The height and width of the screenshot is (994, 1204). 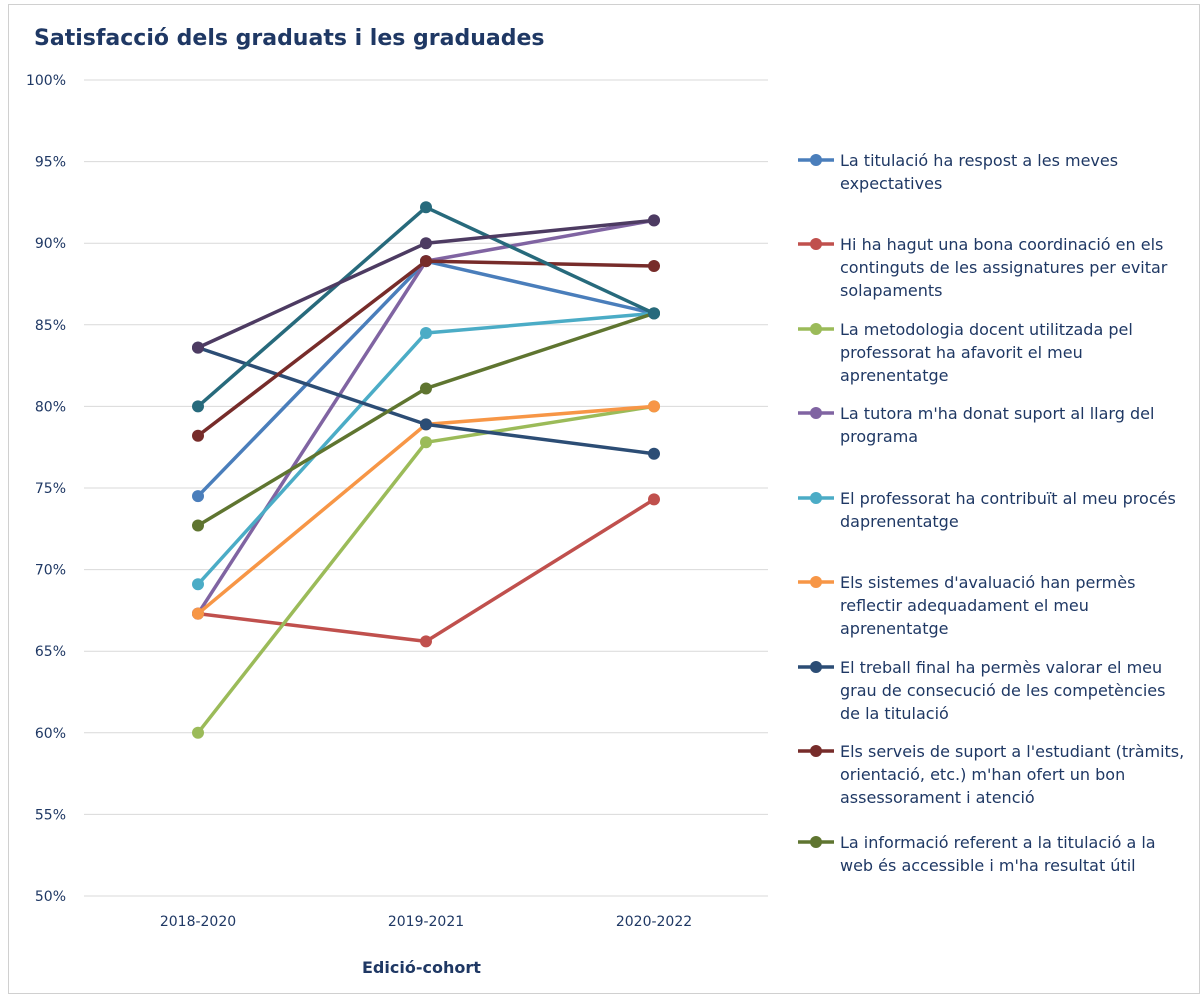 I want to click on x-tick-label: 2019-2021, so click(x=426, y=922).